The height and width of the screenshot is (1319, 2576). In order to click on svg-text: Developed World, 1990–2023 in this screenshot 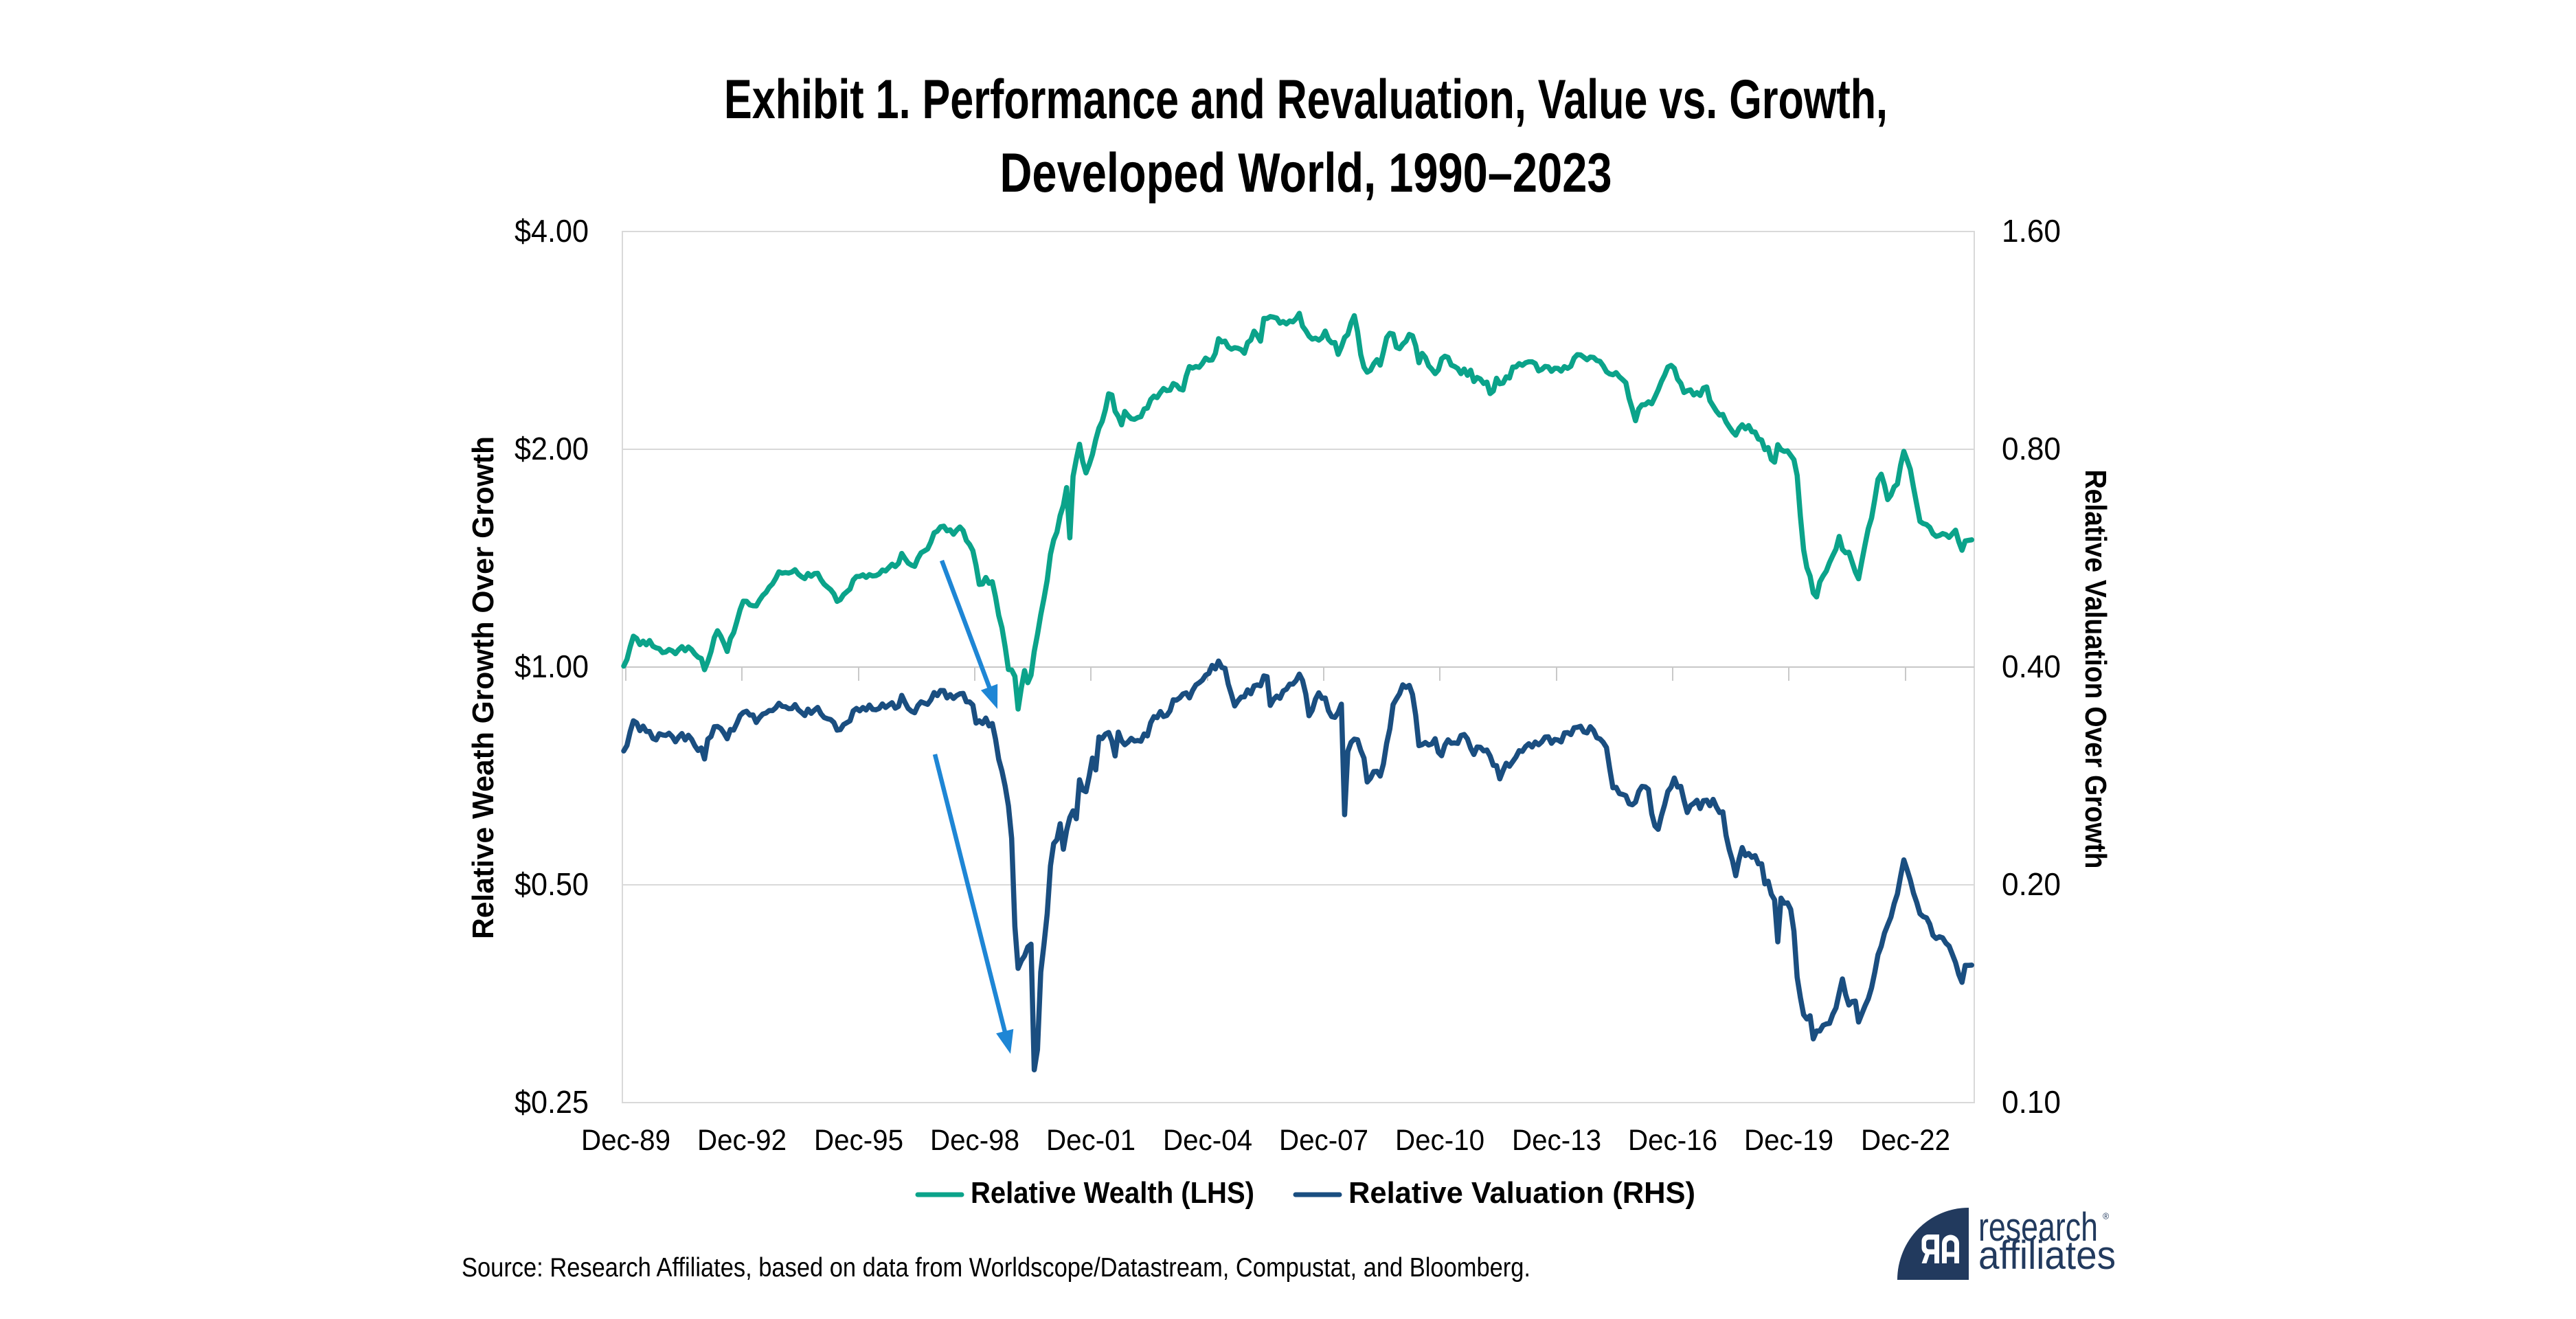, I will do `click(1306, 173)`.